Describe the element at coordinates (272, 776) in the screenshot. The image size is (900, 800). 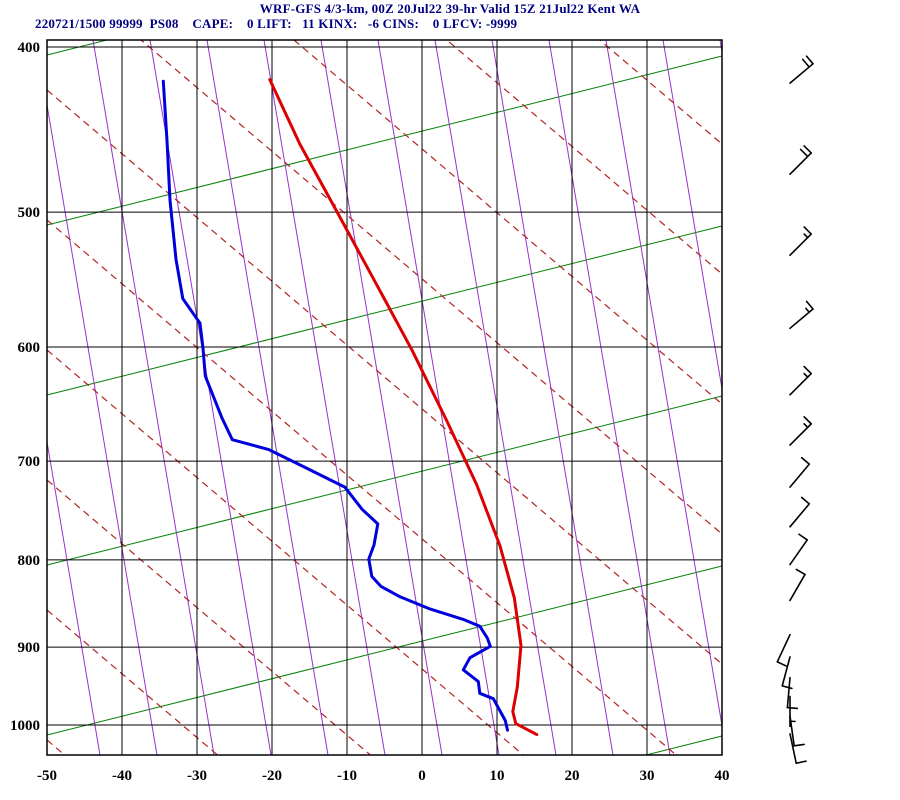
I see `temperature-axis-label: -20` at that location.